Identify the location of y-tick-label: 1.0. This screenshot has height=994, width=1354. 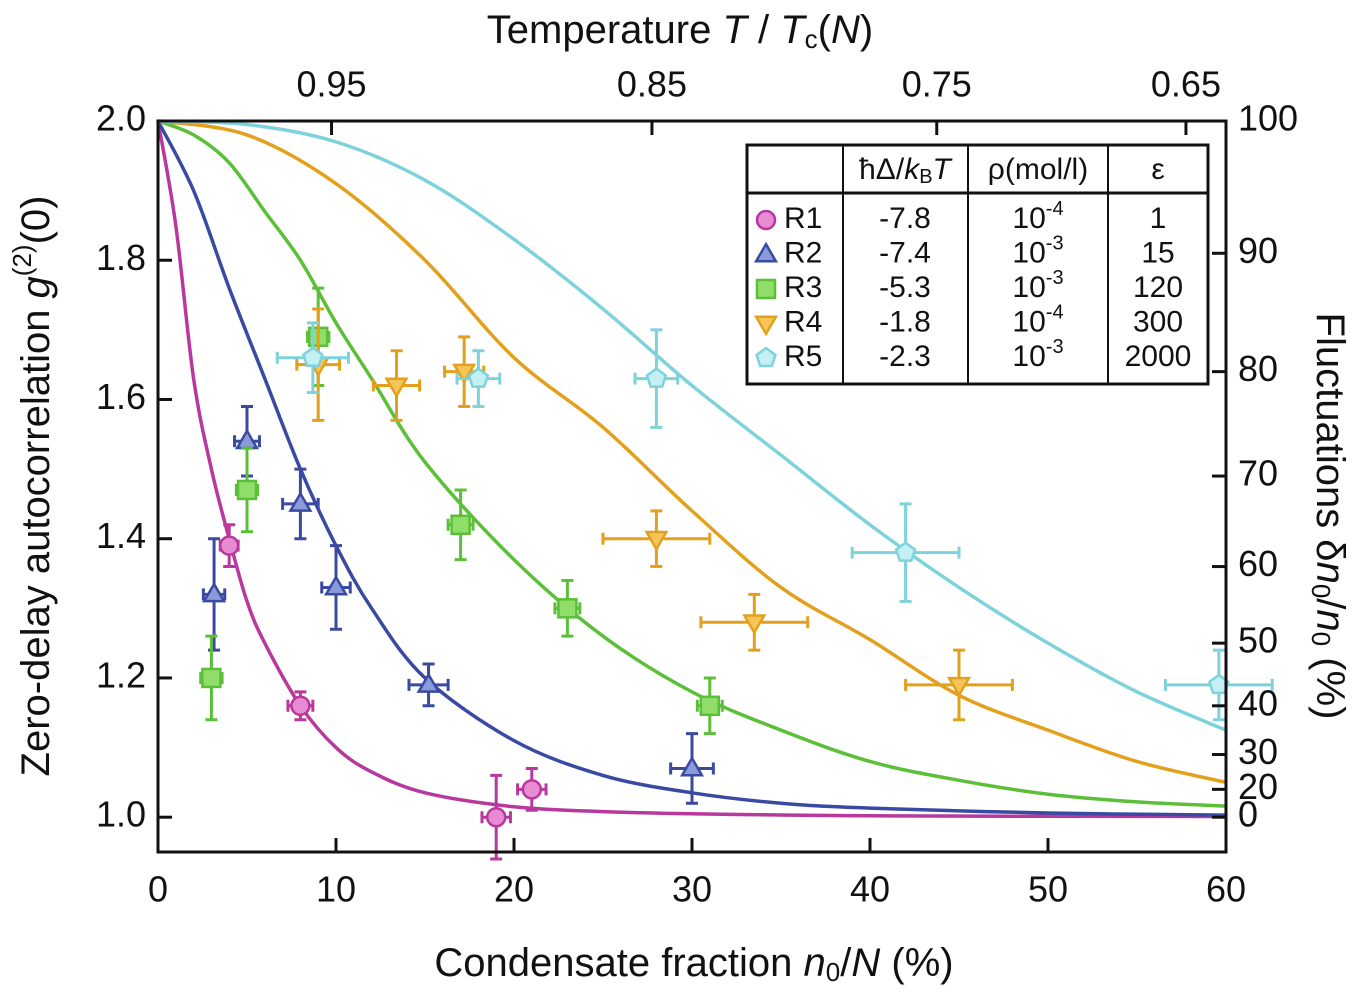
(121, 814).